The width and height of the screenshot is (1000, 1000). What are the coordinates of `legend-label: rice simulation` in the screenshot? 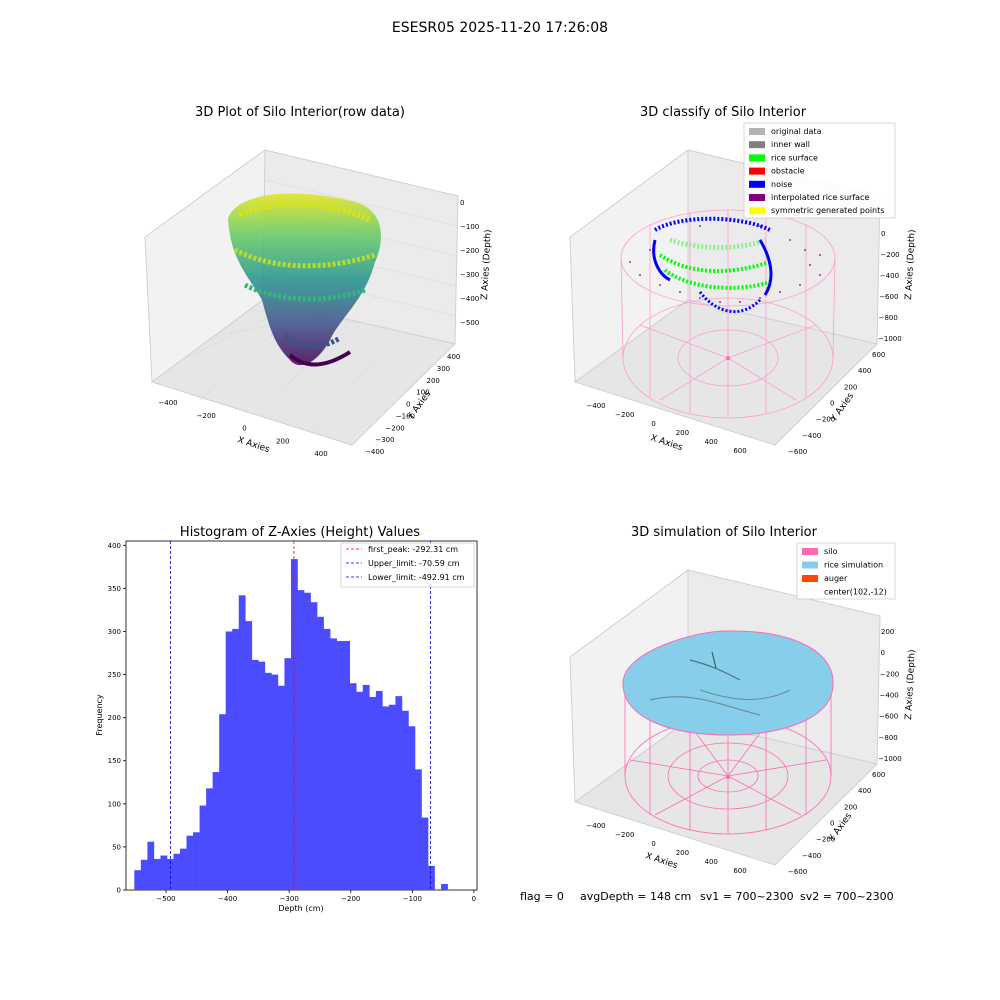 It's located at (853, 565).